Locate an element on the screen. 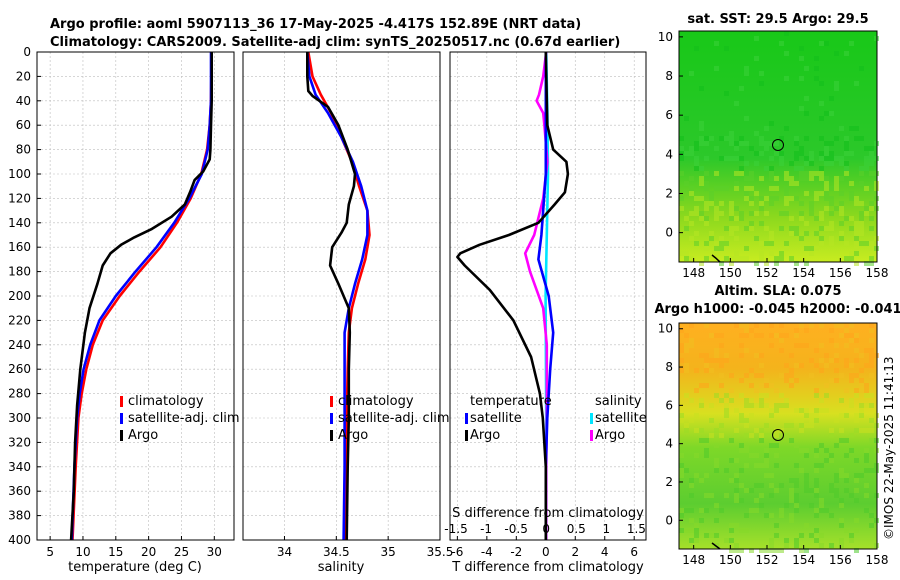 Image resolution: width=900 pixels, height=580 pixels. legend-label-temp-satellite: satellite is located at coordinates (496, 418).